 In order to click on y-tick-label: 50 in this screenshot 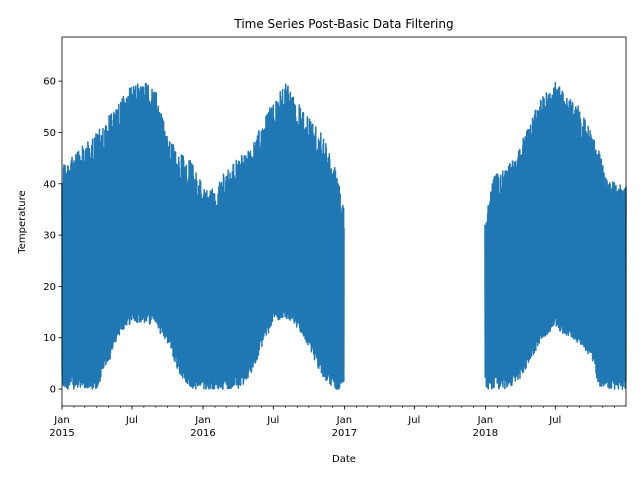, I will do `click(49, 133)`.